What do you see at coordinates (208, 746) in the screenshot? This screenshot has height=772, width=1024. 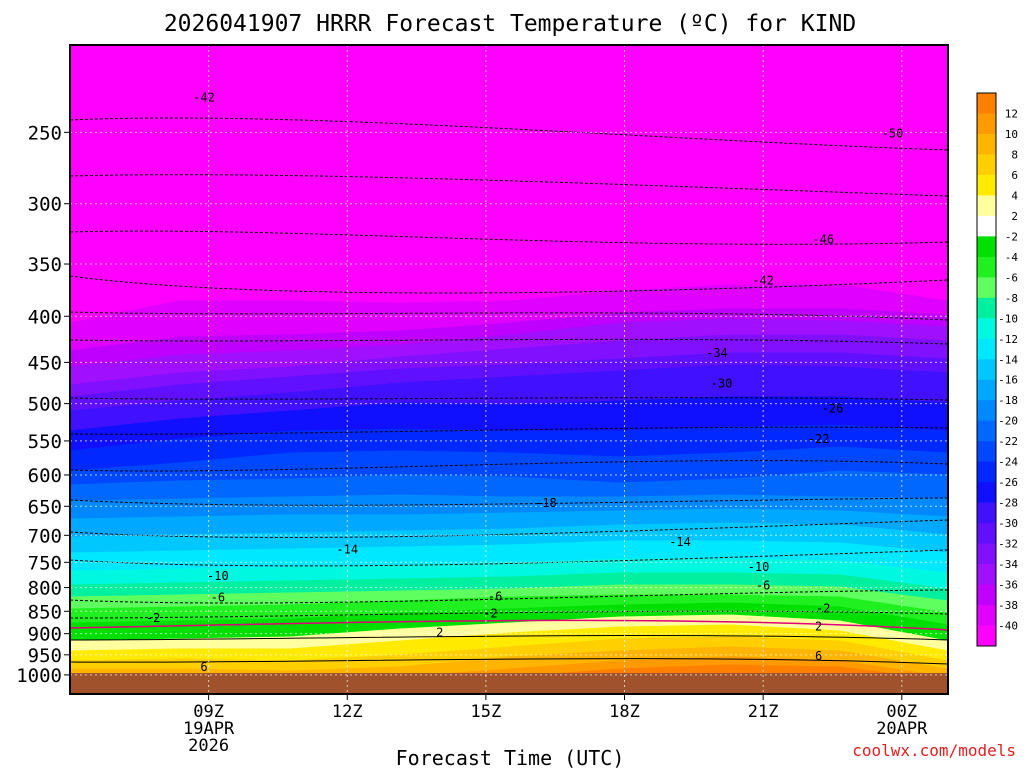 I see `x-tick-date-label: 2026` at bounding box center [208, 746].